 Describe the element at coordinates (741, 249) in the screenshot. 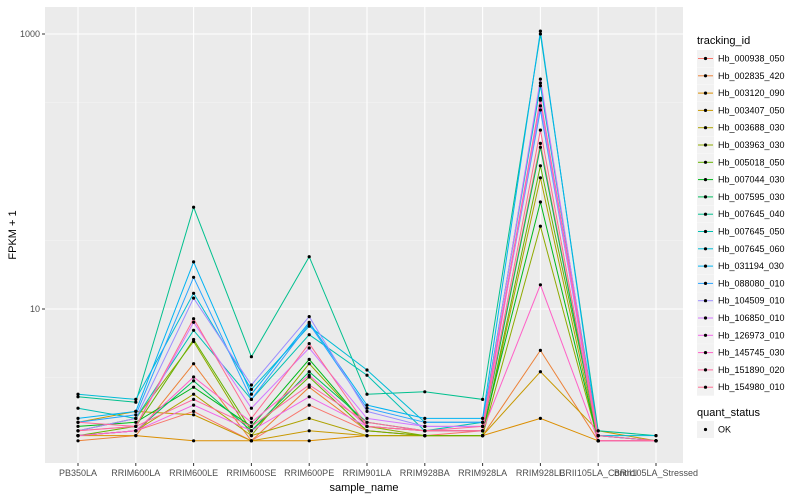

I see `legend-item: Hb_007645_060` at that location.